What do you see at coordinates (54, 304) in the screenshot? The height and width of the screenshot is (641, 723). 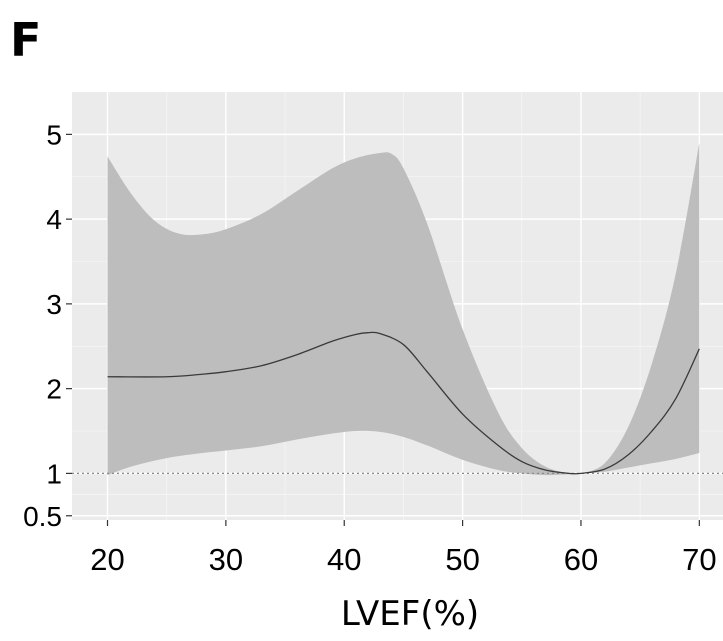 I see `y-tick-label: 3` at bounding box center [54, 304].